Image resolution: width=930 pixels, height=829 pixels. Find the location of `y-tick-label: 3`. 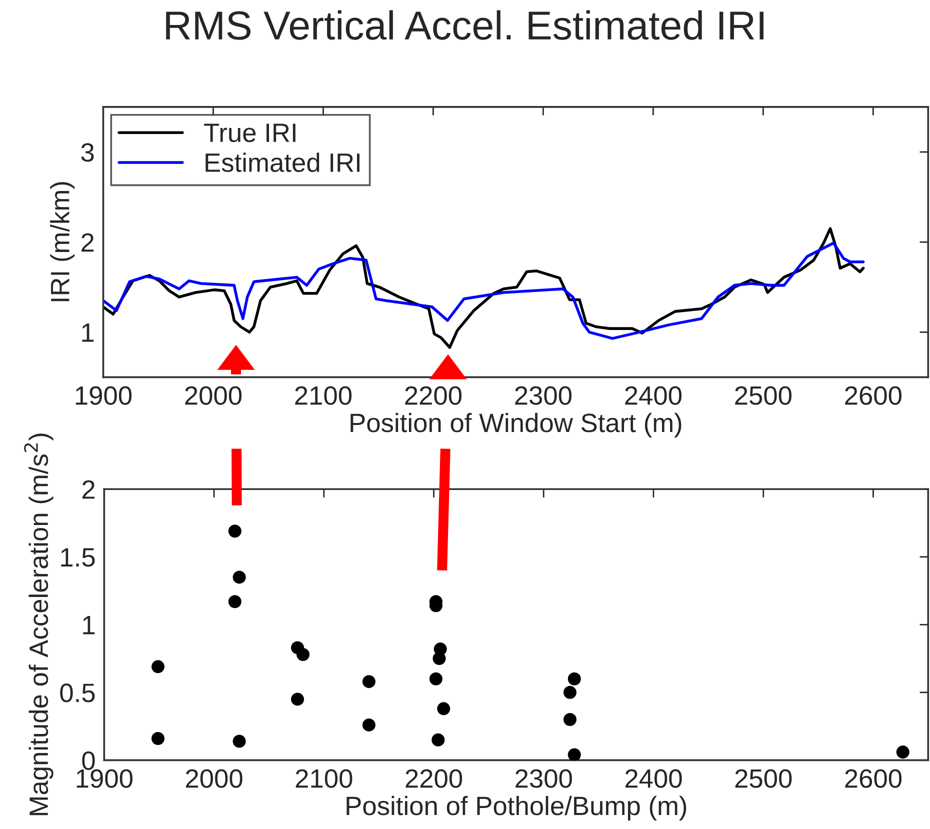

y-tick-label: 3 is located at coordinates (87, 152).